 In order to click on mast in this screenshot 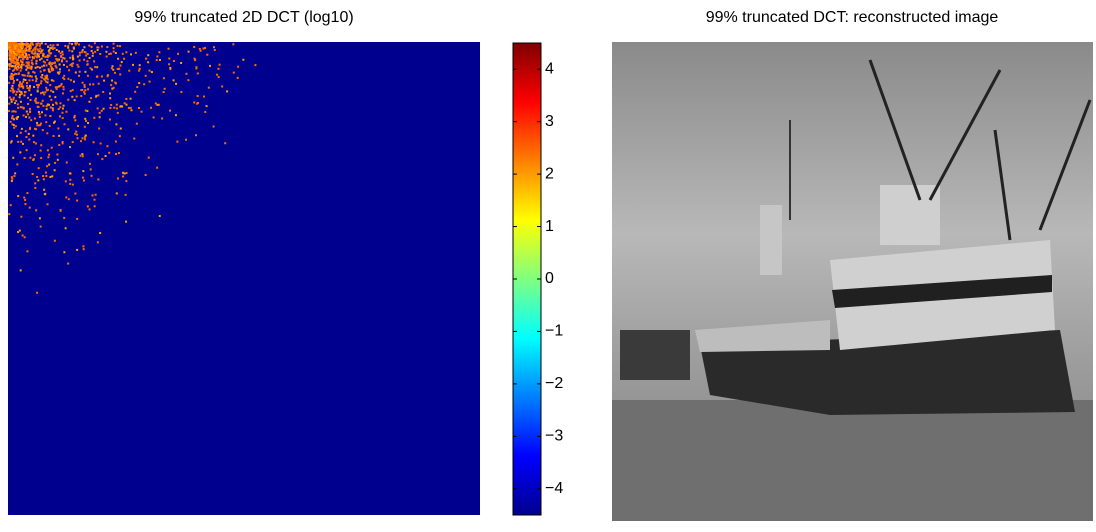, I will do `click(895, 130)`.